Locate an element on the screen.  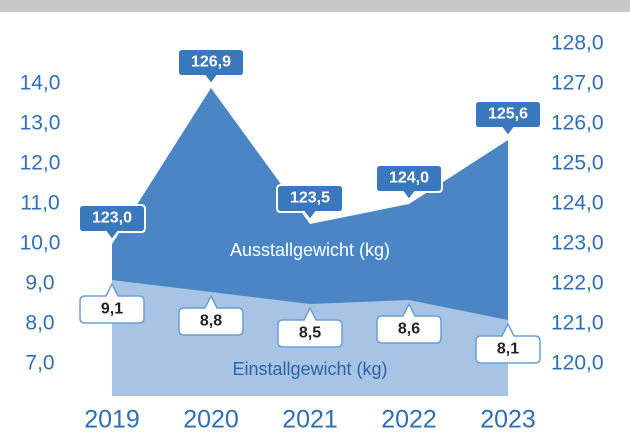
callout: 8,5 is located at coordinates (310, 327).